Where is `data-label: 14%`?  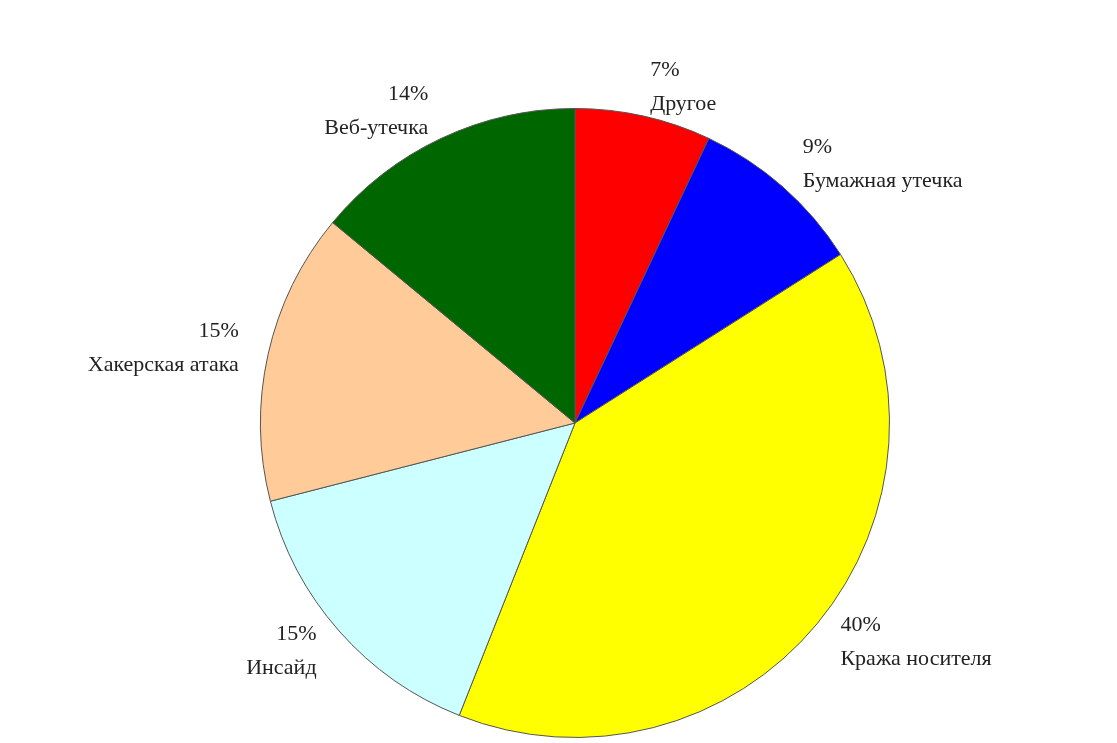
data-label: 14% is located at coordinates (408, 93).